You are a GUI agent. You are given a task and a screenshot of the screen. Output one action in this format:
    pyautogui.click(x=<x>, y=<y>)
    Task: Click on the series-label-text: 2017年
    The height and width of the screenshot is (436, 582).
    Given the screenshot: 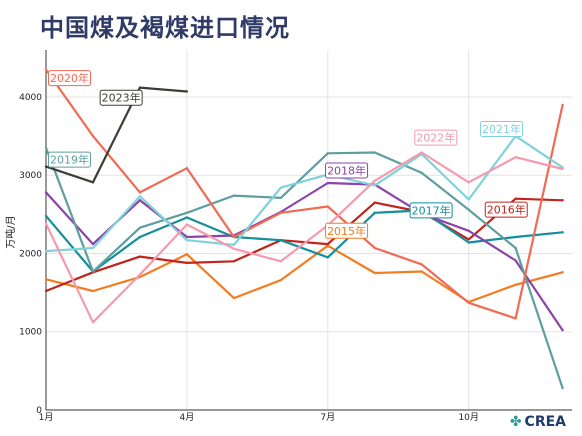 What is the action you would take?
    pyautogui.click(x=431, y=210)
    